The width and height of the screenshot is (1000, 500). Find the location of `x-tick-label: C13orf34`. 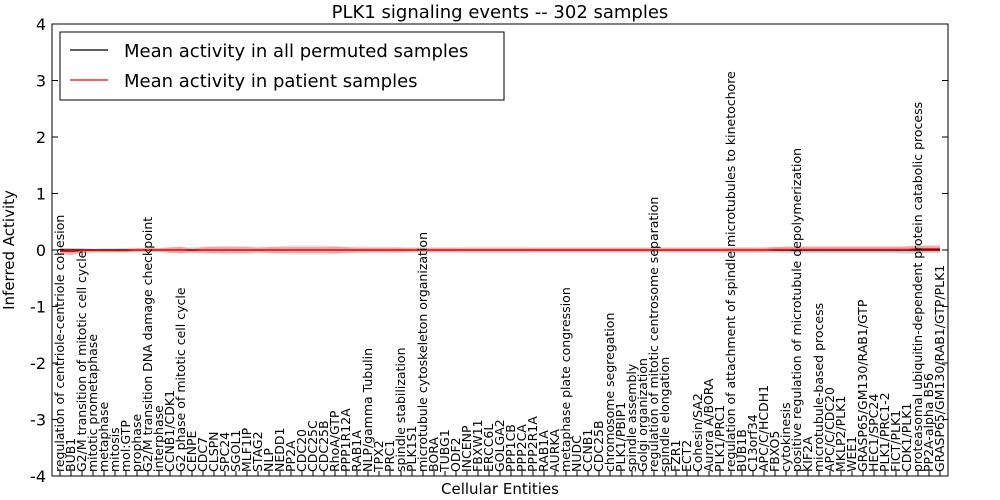

x-tick-label: C13orf34 is located at coordinates (752, 443).